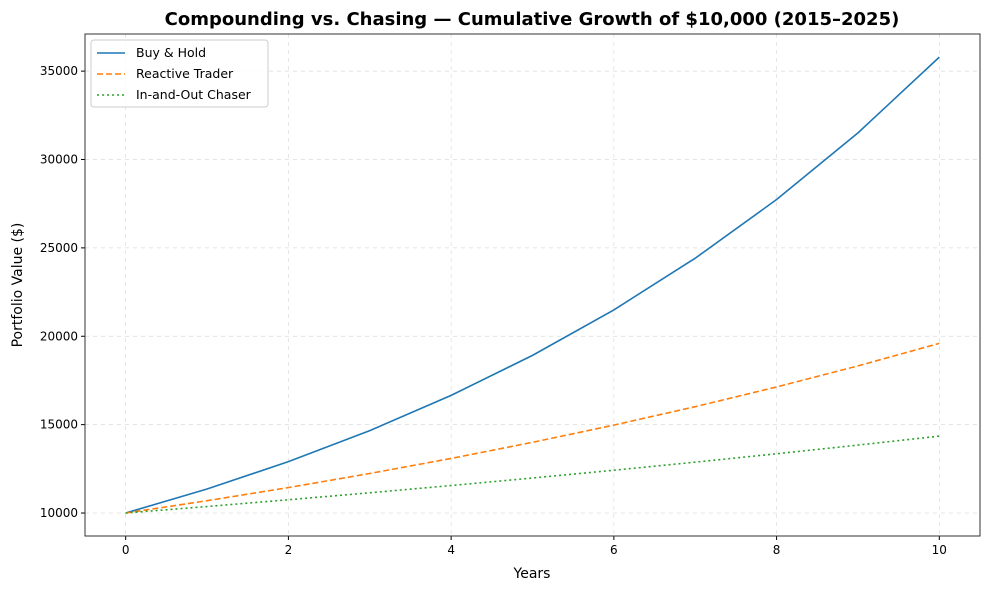  What do you see at coordinates (185, 73) in the screenshot?
I see `legend-label: Reactive Trader` at bounding box center [185, 73].